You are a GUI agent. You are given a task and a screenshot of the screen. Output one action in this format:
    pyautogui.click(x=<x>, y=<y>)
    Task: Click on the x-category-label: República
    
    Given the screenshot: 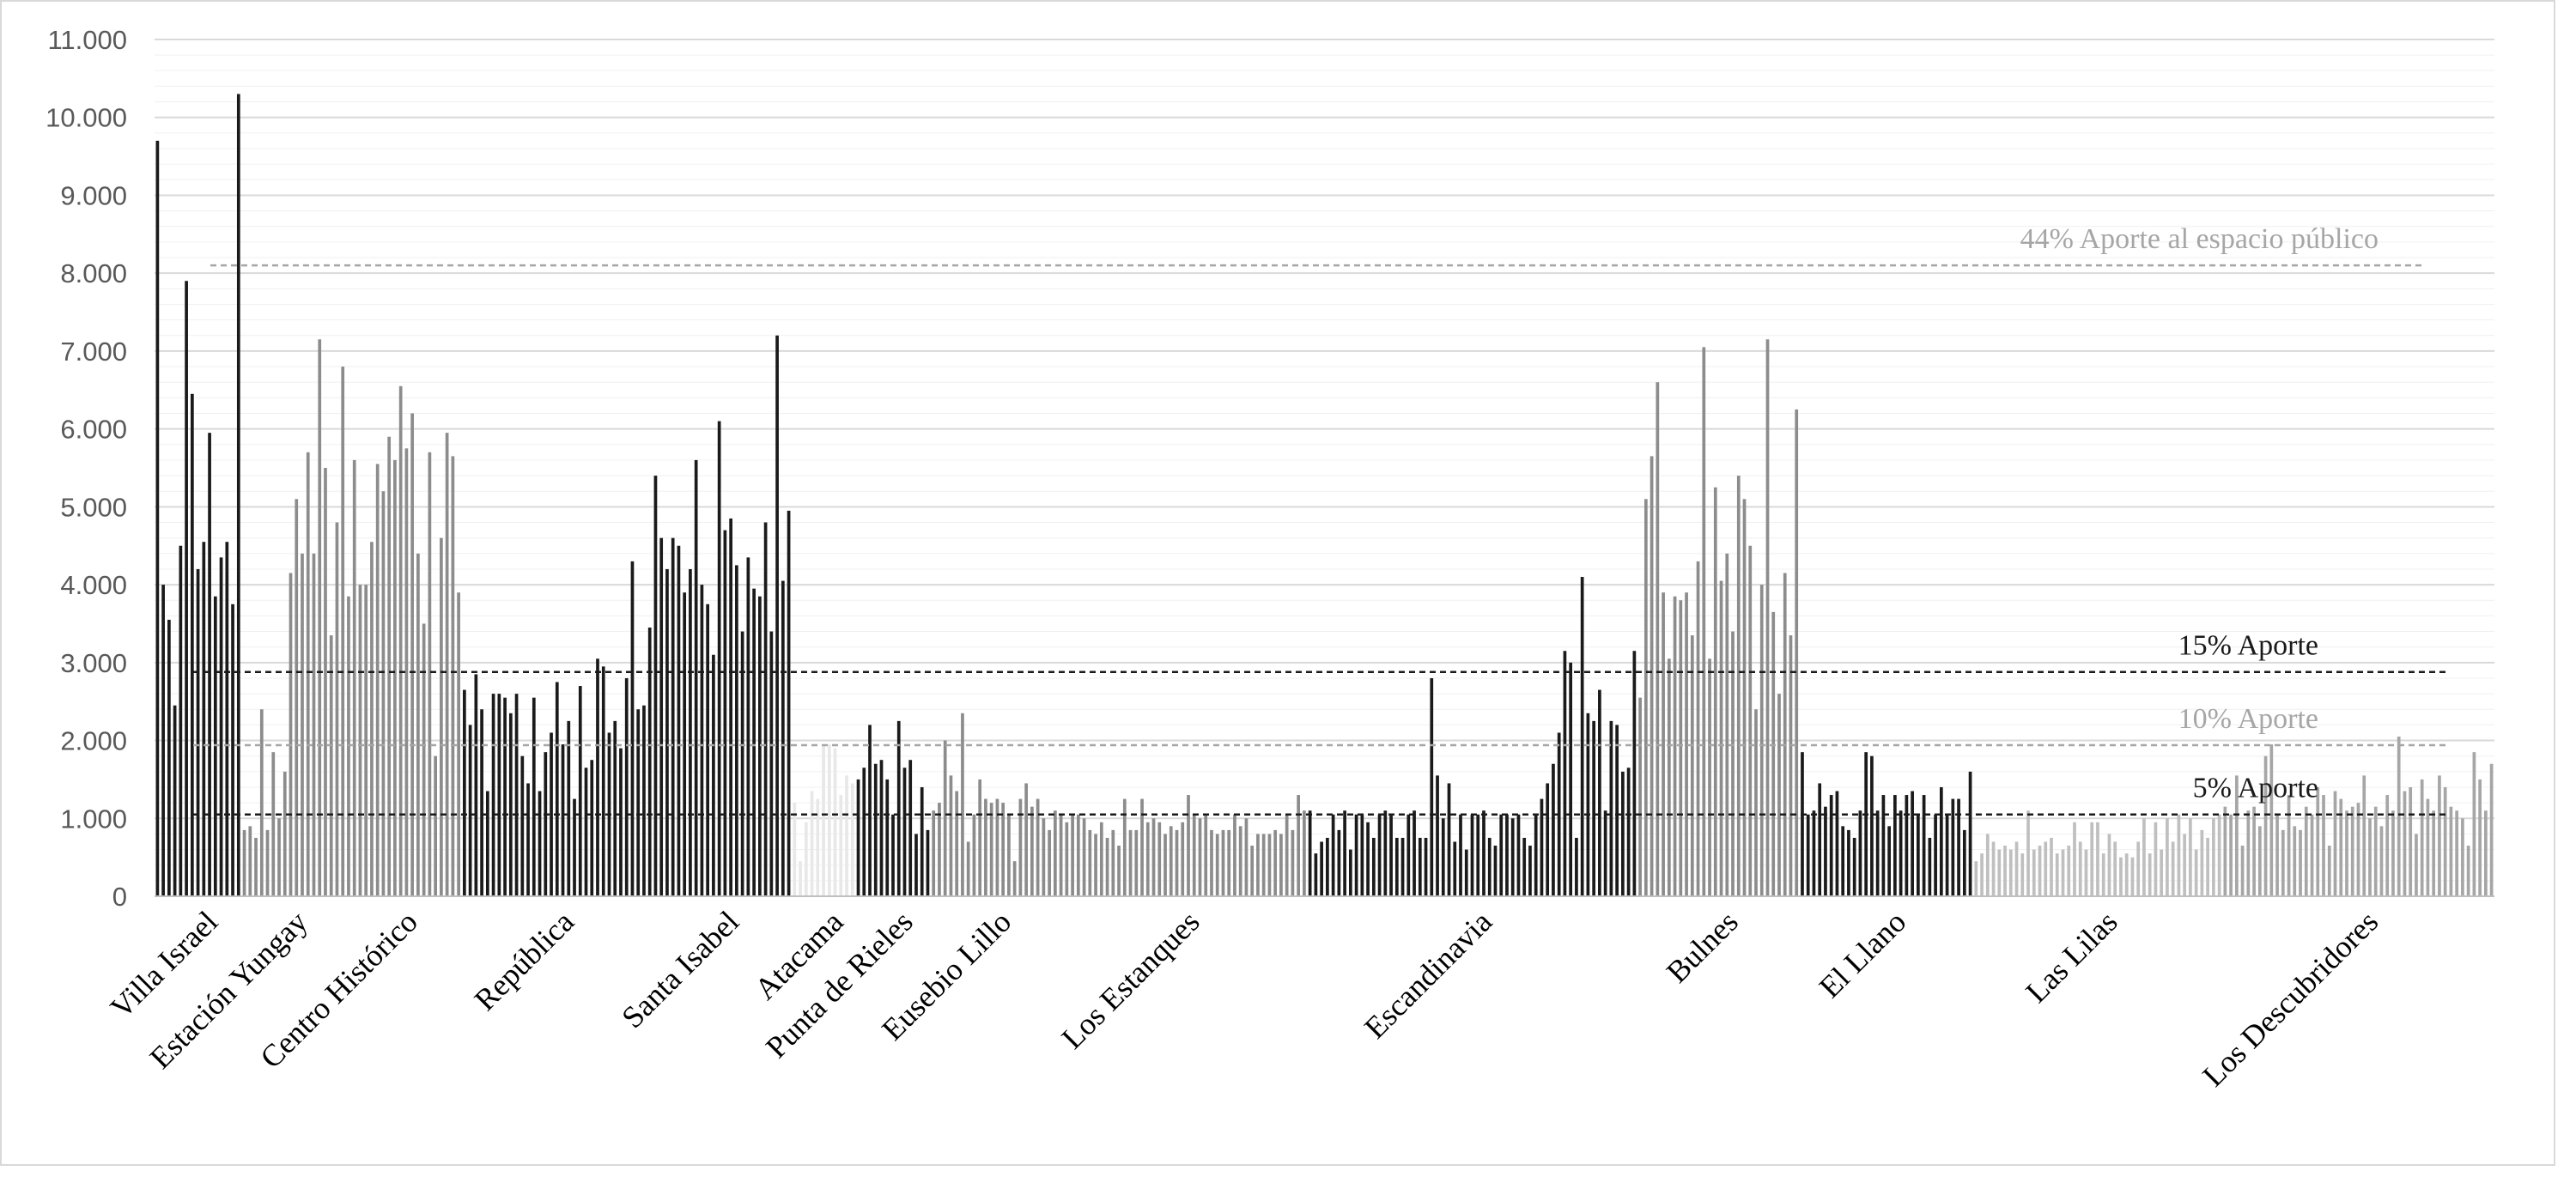 What is the action you would take?
    pyautogui.click(x=524, y=961)
    